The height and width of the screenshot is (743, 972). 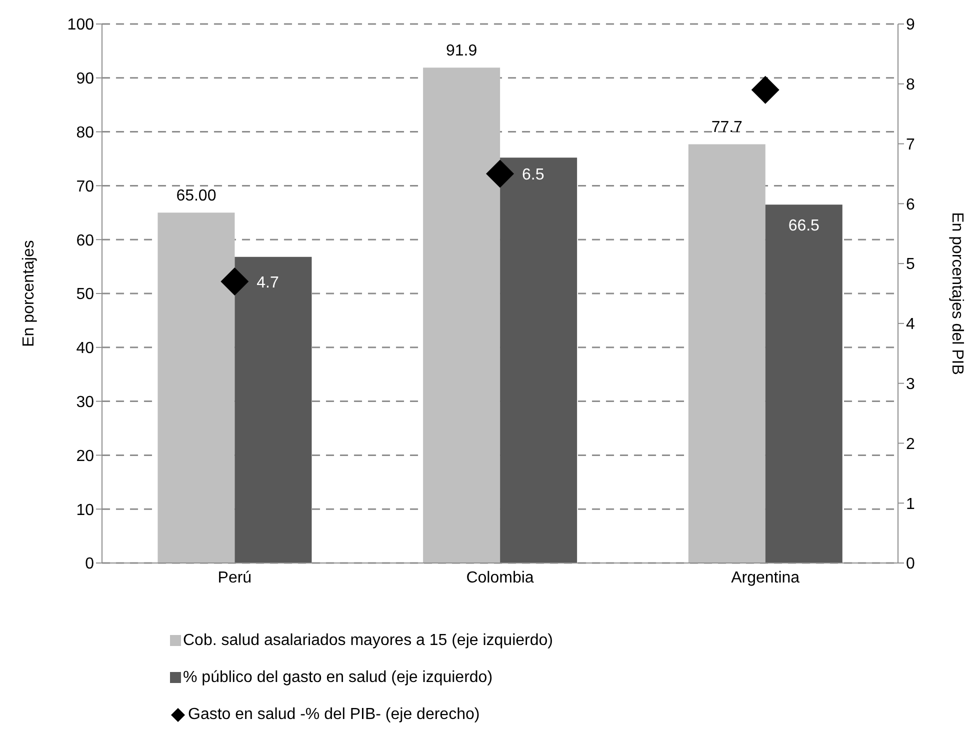 What do you see at coordinates (85, 187) in the screenshot?
I see `y-tick-label: 70` at bounding box center [85, 187].